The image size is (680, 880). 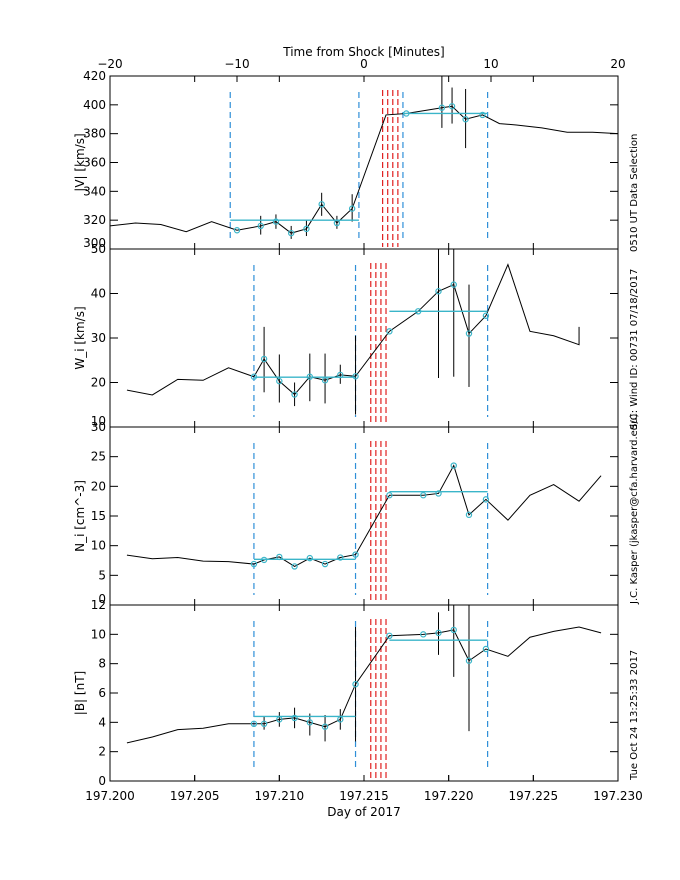 What do you see at coordinates (98, 457) in the screenshot?
I see `y-tick-label: 25` at bounding box center [98, 457].